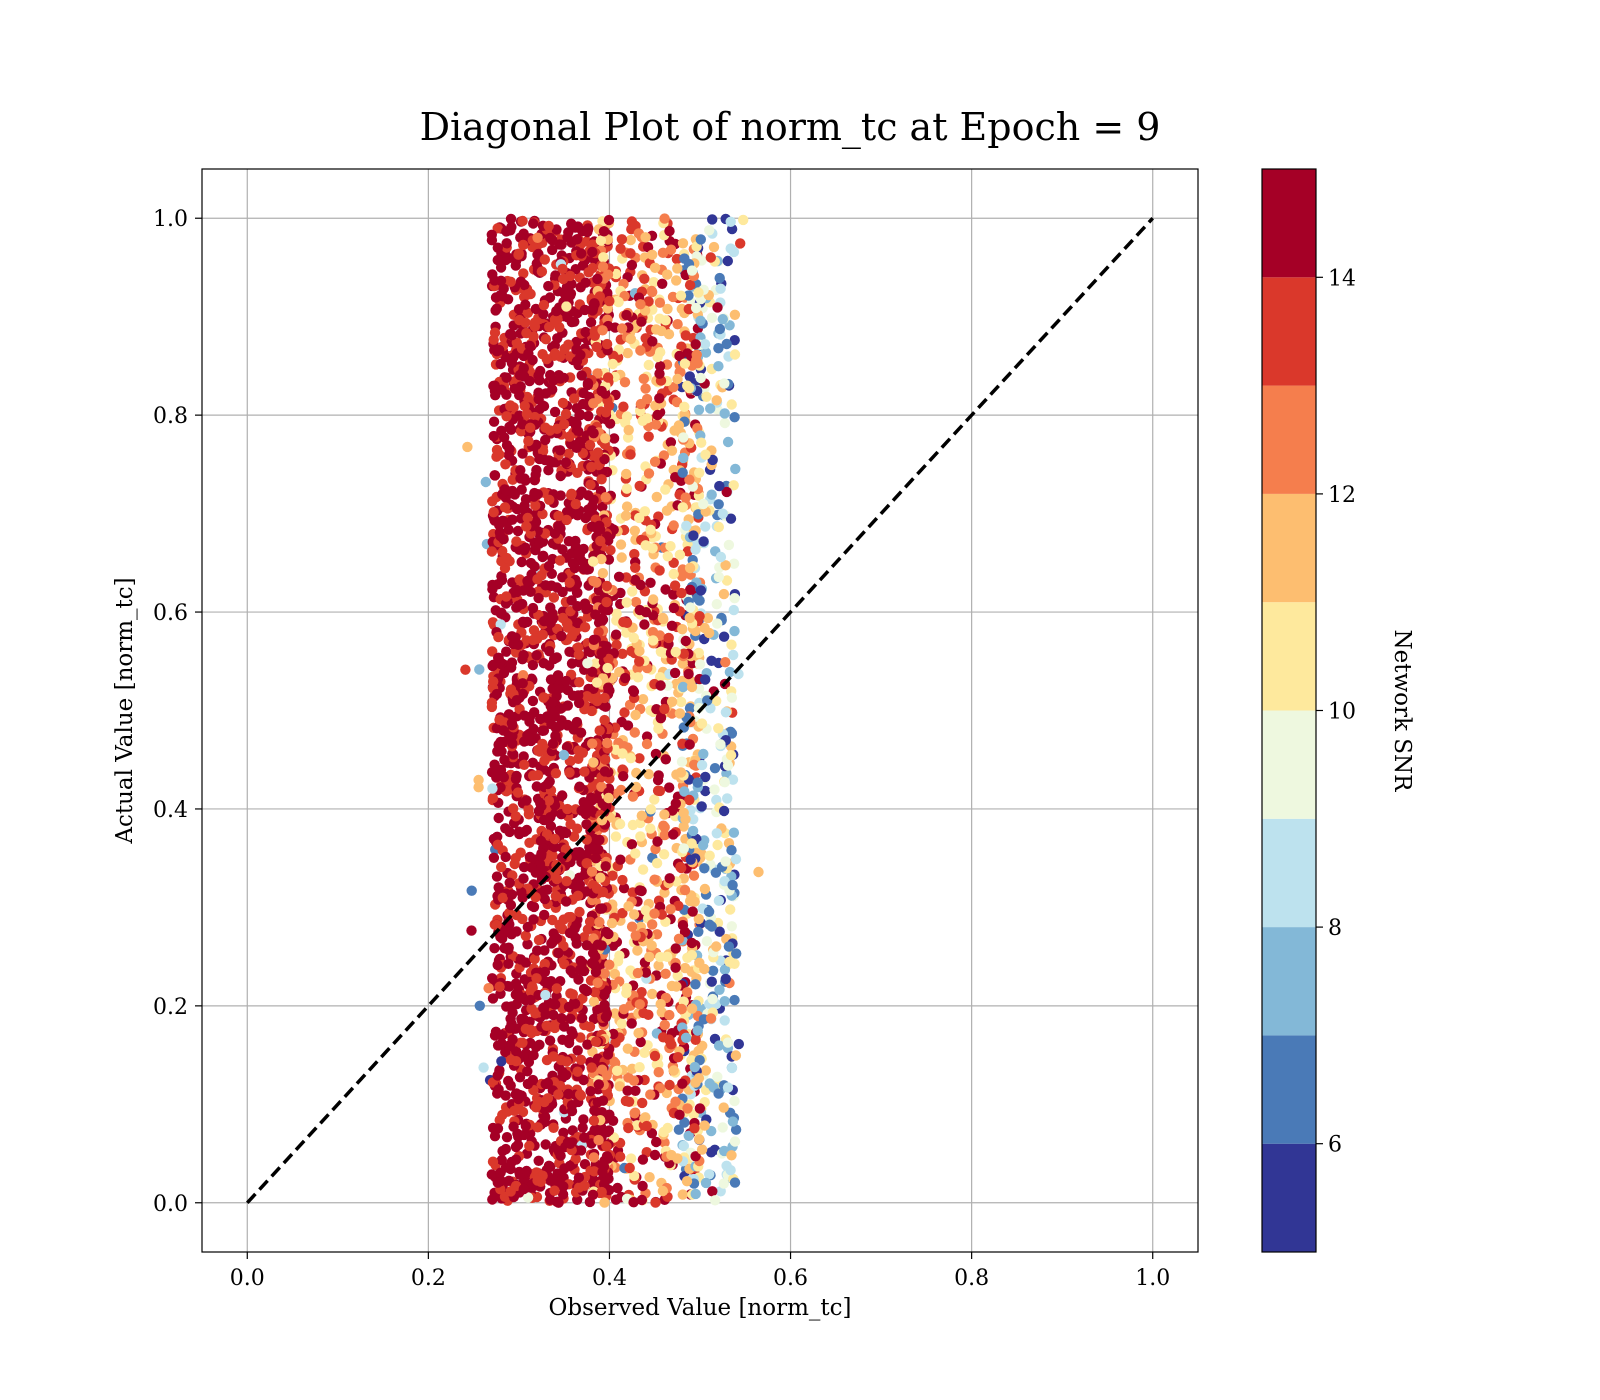 The width and height of the screenshot is (1600, 1400). What do you see at coordinates (1342, 495) in the screenshot?
I see `colorbar-tick-label: 12` at bounding box center [1342, 495].